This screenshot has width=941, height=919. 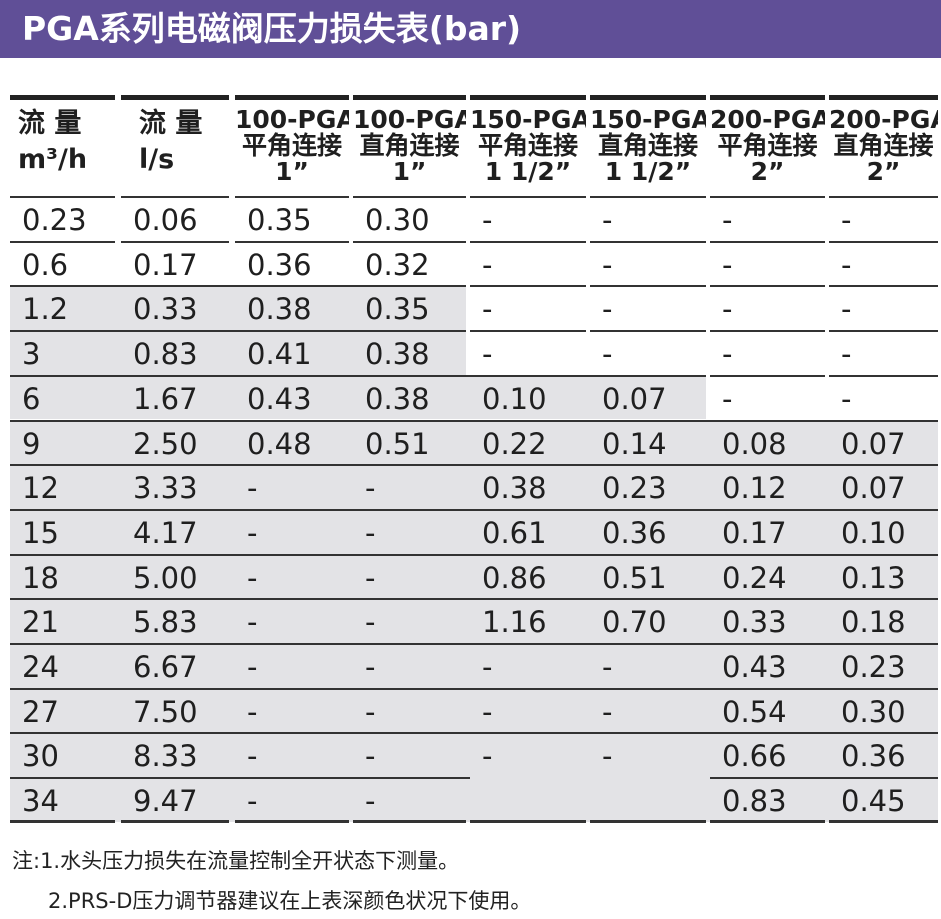 What do you see at coordinates (769, 442) in the screenshot?
I see `table-cell: 0.08` at bounding box center [769, 442].